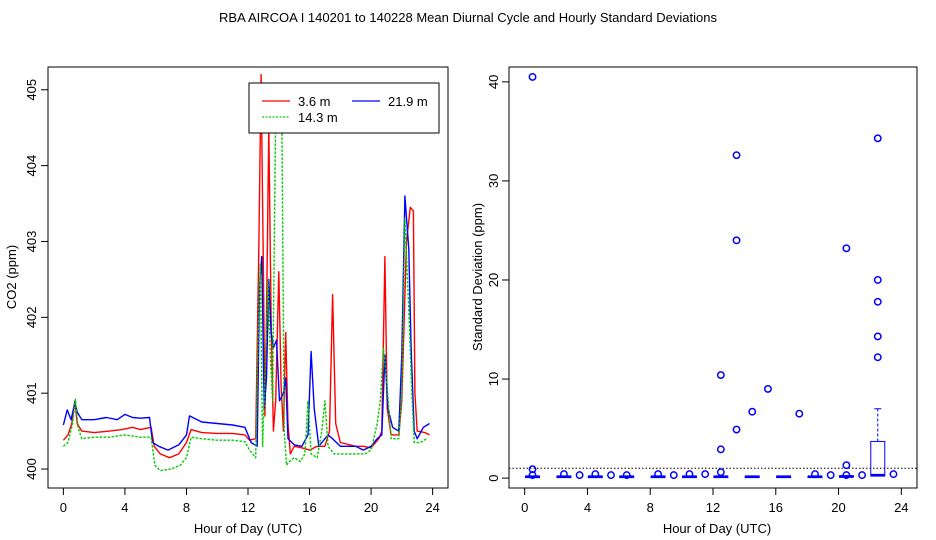 Image resolution: width=936 pixels, height=540 pixels. What do you see at coordinates (493, 181) in the screenshot?
I see `right-y-tick-label: 30` at bounding box center [493, 181].